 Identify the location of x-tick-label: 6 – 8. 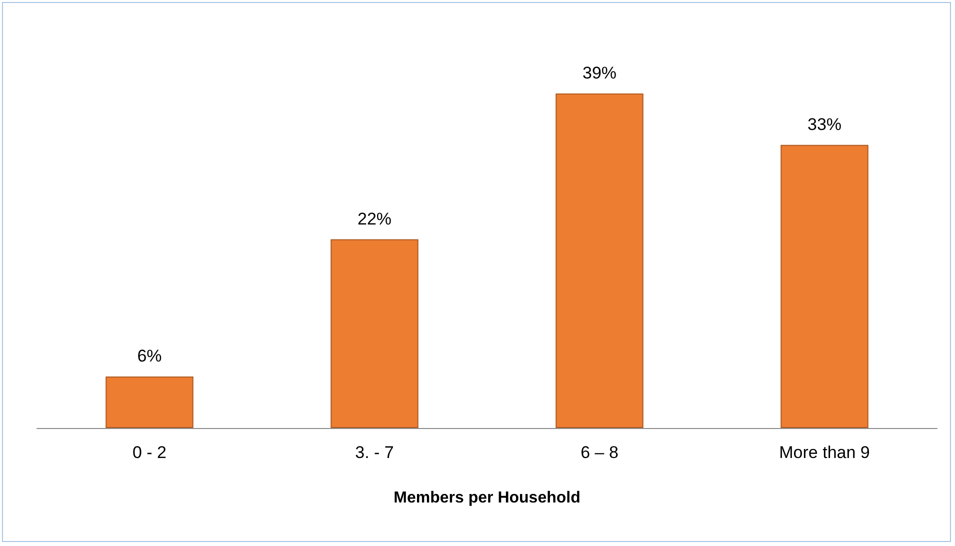
(599, 452).